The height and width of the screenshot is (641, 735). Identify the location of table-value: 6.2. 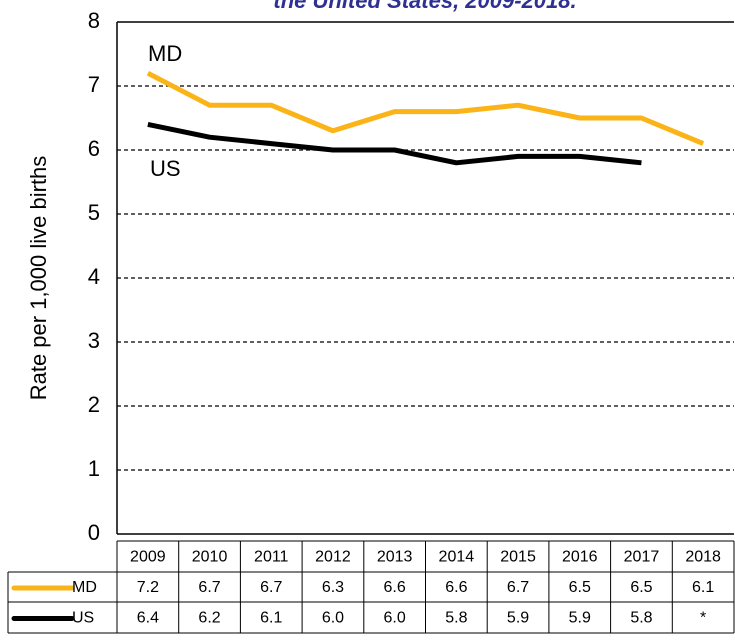
(209, 618).